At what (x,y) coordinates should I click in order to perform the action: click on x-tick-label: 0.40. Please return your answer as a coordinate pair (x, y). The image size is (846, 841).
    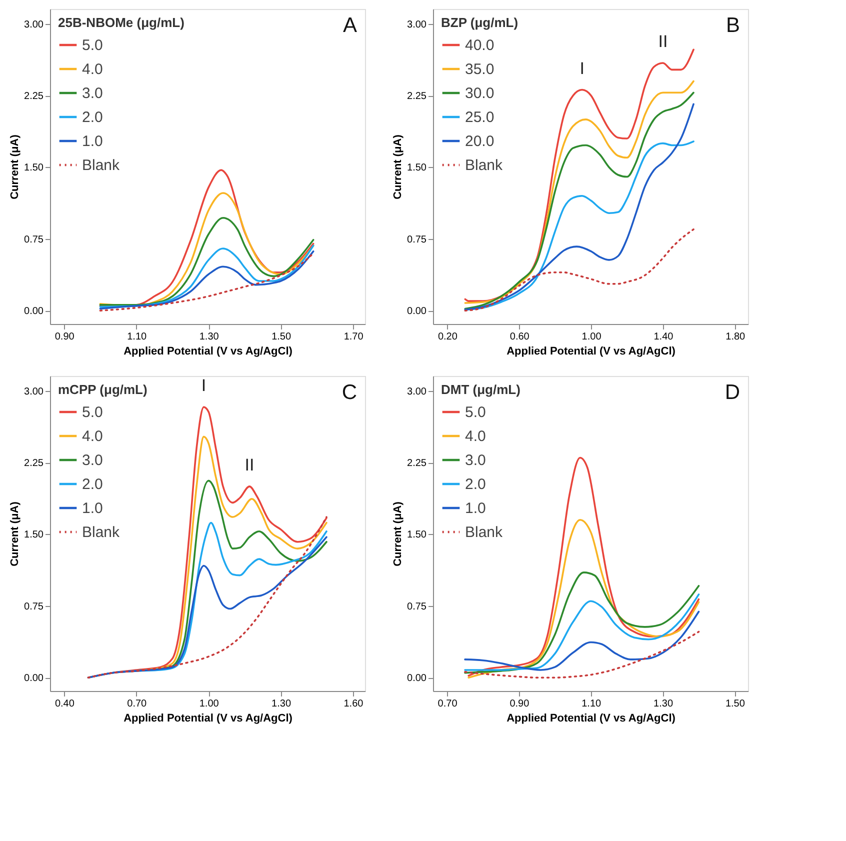
    Looking at the image, I should click on (64, 704).